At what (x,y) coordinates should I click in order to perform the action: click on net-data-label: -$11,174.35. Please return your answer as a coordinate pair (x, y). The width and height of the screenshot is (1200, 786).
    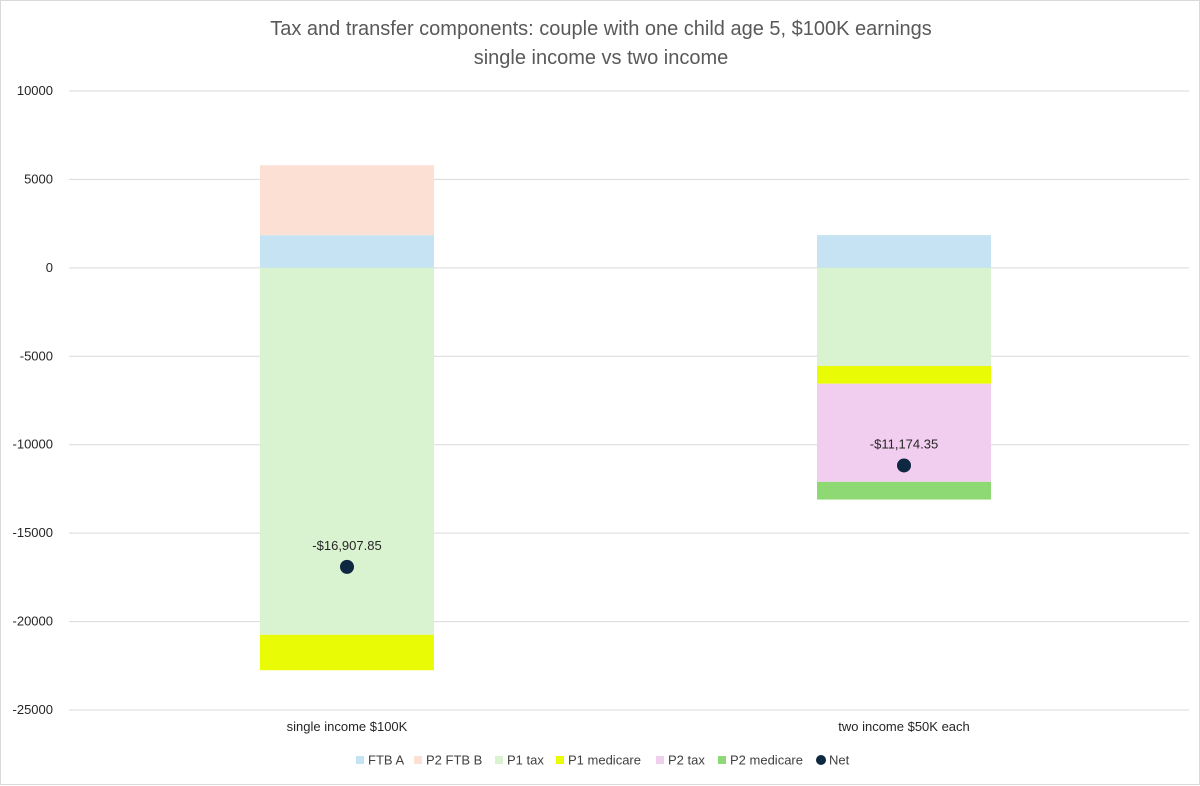
    Looking at the image, I should click on (904, 443).